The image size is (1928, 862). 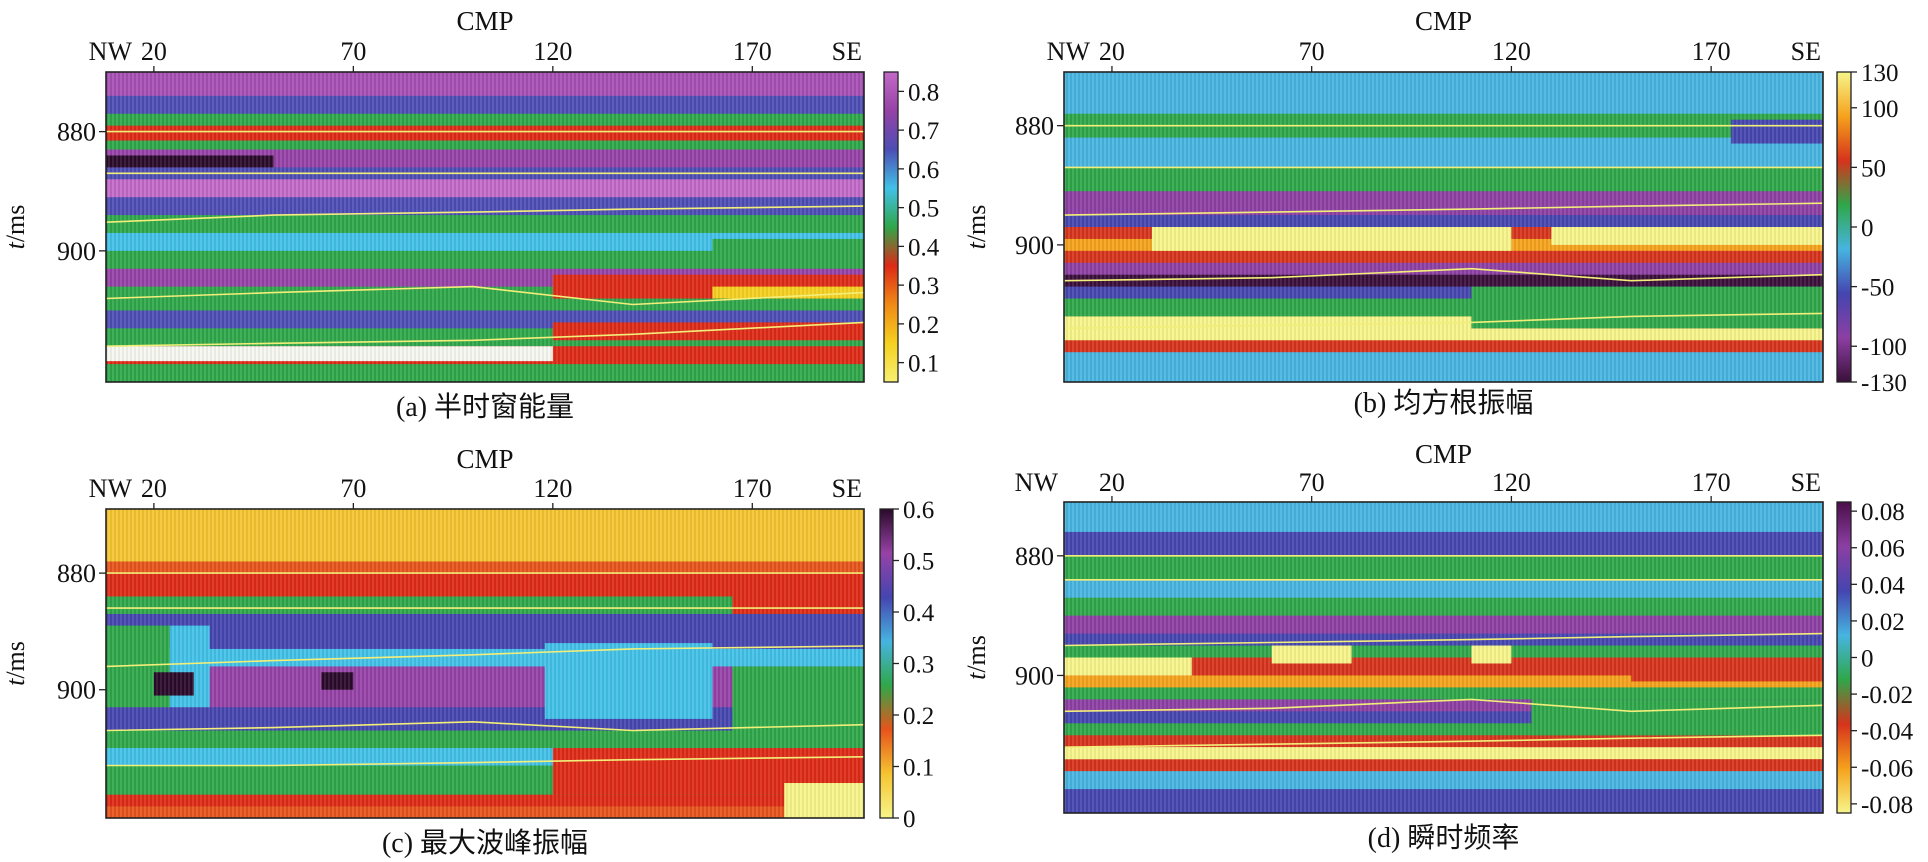 What do you see at coordinates (1444, 403) in the screenshot?
I see `panel-caption: (b) 均方根振幅` at bounding box center [1444, 403].